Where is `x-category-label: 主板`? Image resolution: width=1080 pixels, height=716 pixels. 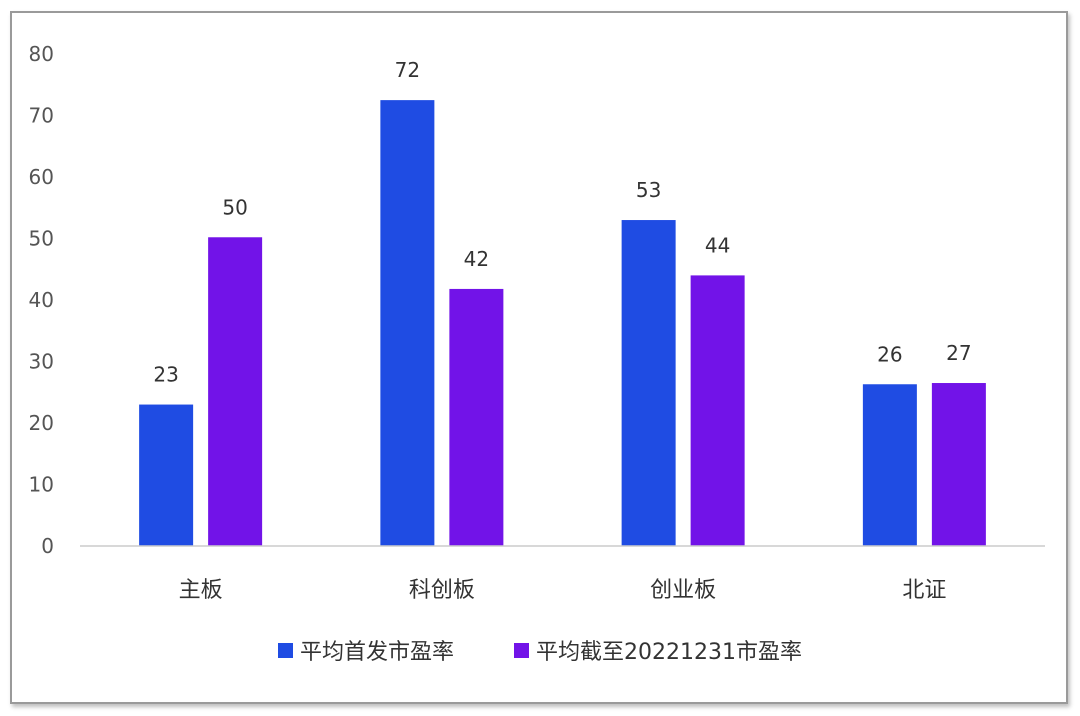
x-category-label: 主板 is located at coordinates (201, 590).